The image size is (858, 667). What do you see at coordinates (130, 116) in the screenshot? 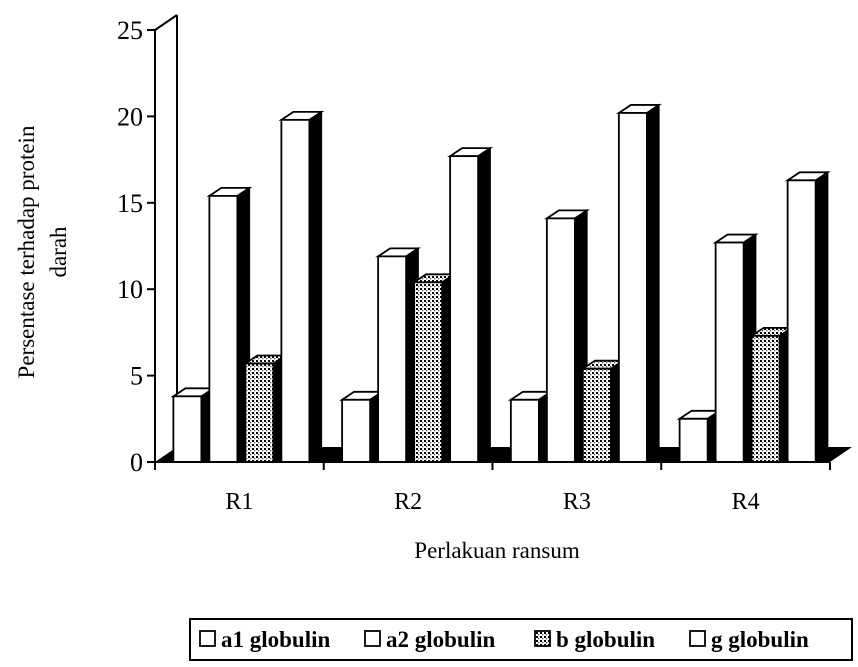
I see `y-tick-label: 20` at bounding box center [130, 116].